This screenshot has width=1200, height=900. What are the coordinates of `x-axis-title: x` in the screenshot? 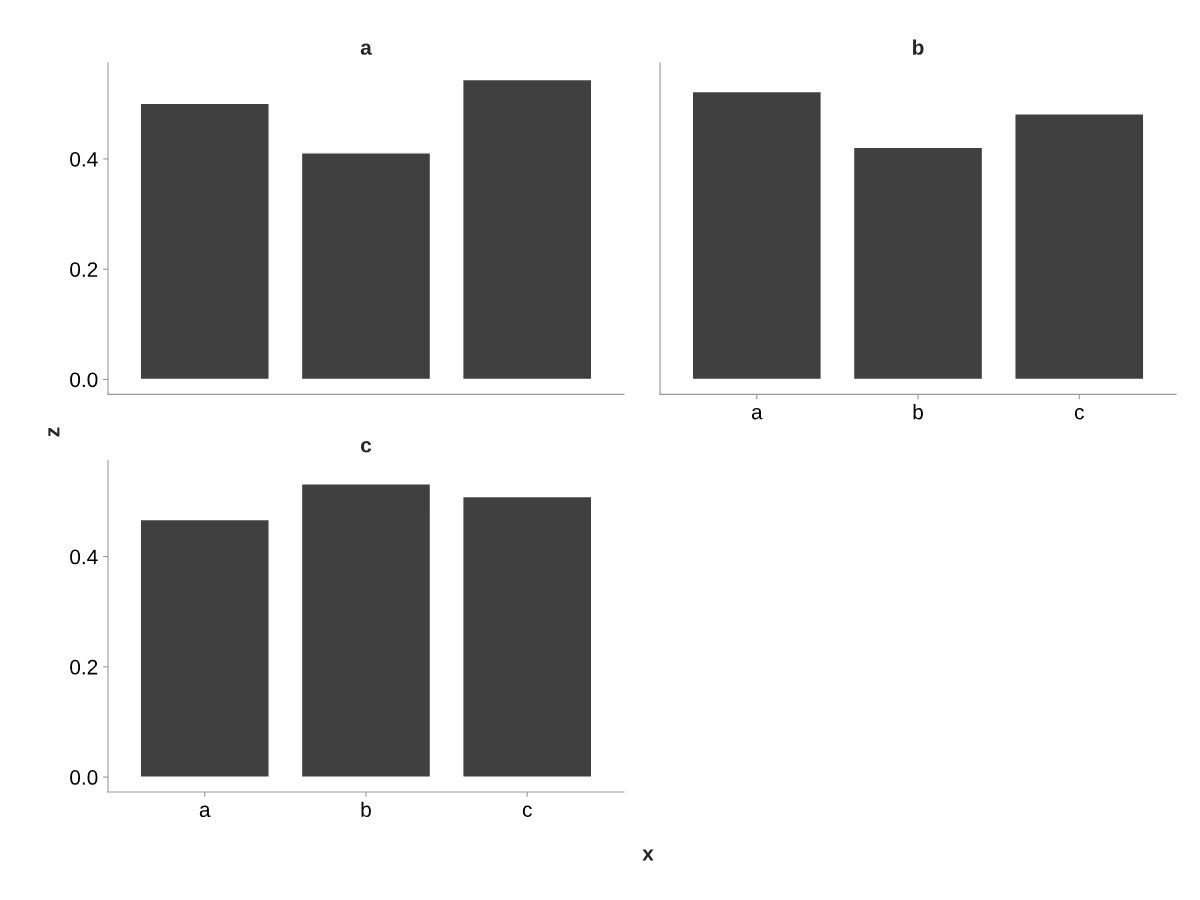 It's located at (648, 855).